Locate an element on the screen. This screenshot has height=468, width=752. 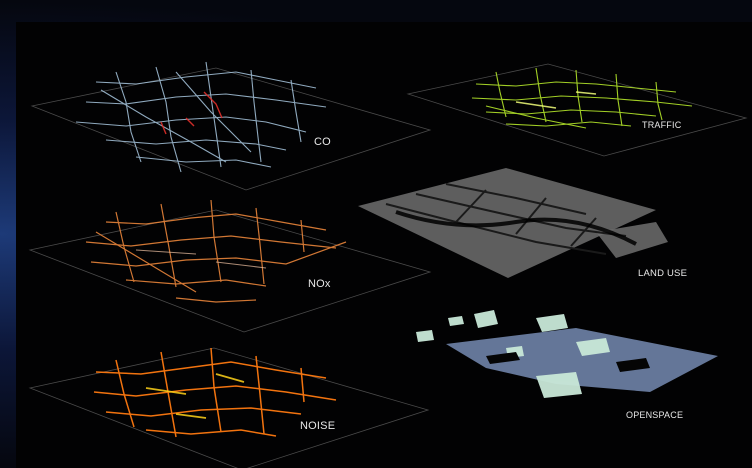
nox-network is located at coordinates (216, 251).